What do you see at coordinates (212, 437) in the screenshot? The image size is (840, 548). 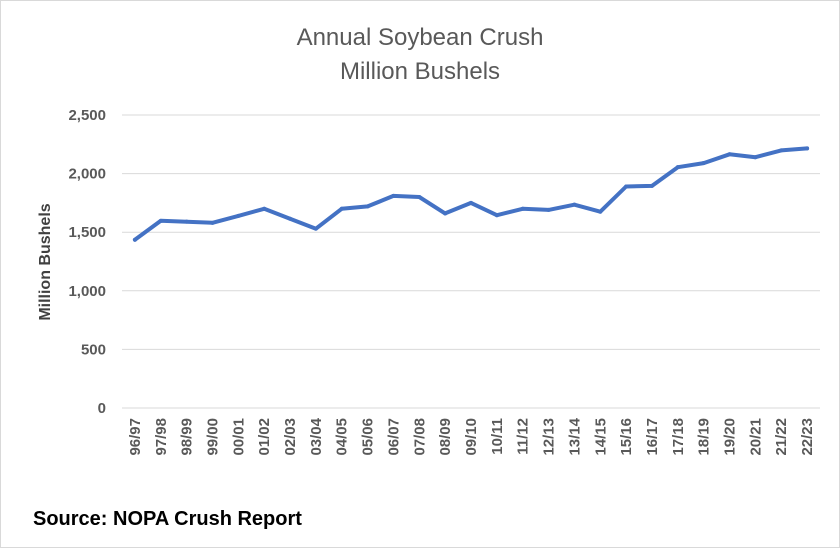 I see `x-tick-label: 99/00` at bounding box center [212, 437].